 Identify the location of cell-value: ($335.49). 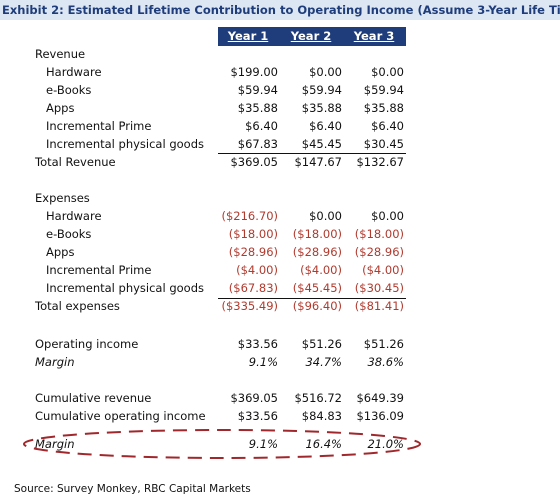
(249, 306).